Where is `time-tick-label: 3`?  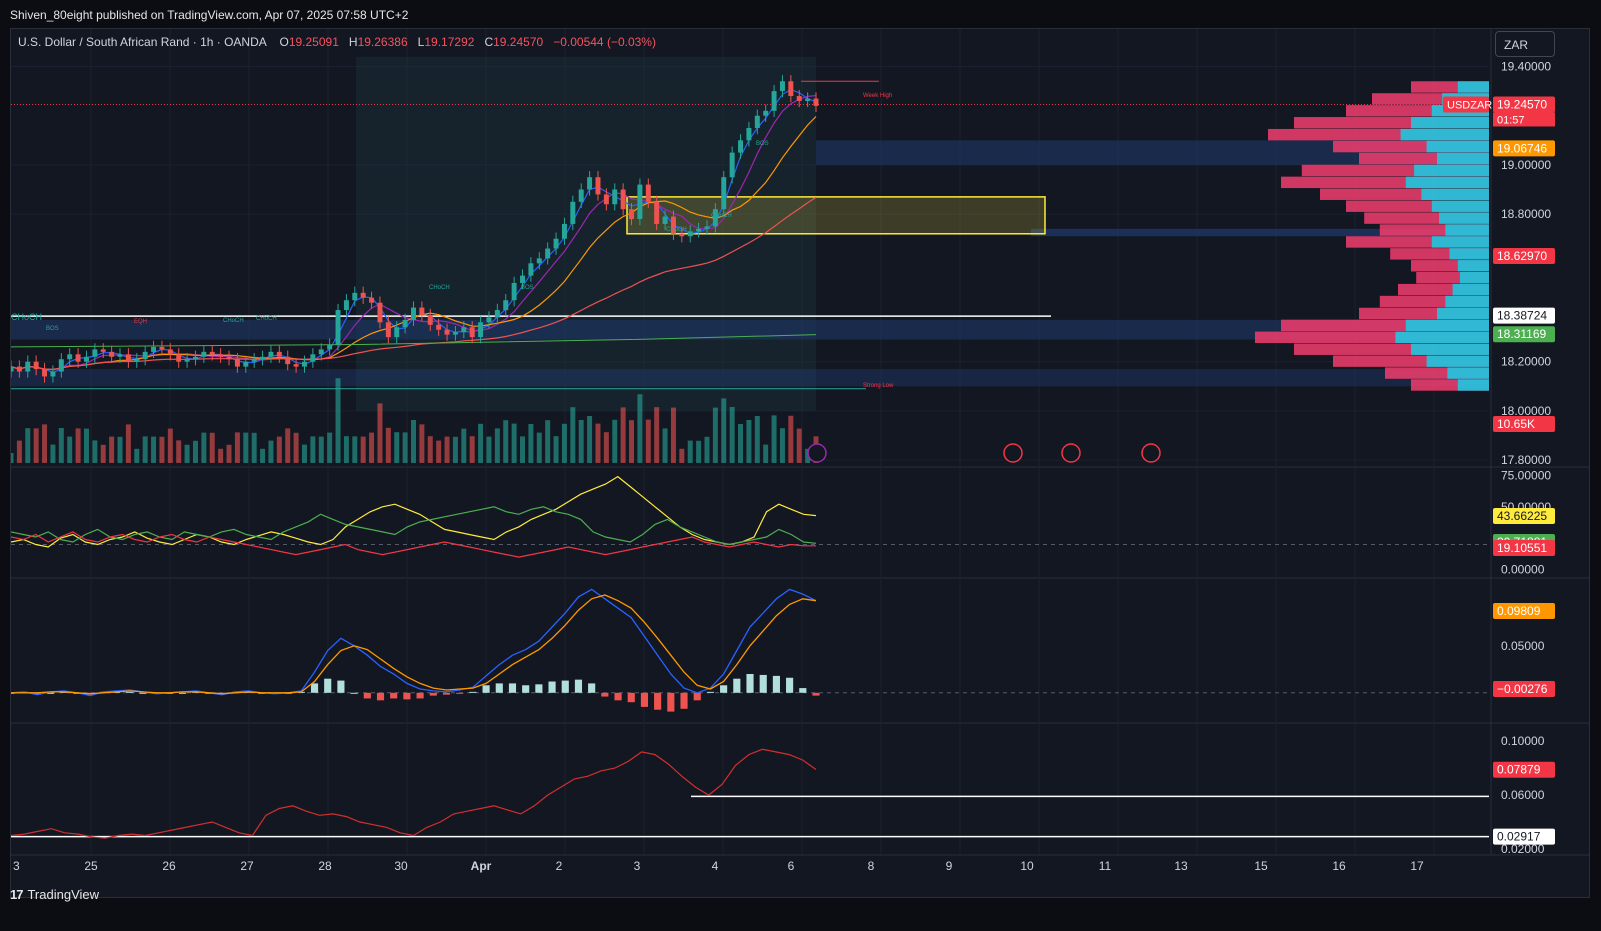 time-tick-label: 3 is located at coordinates (637, 866).